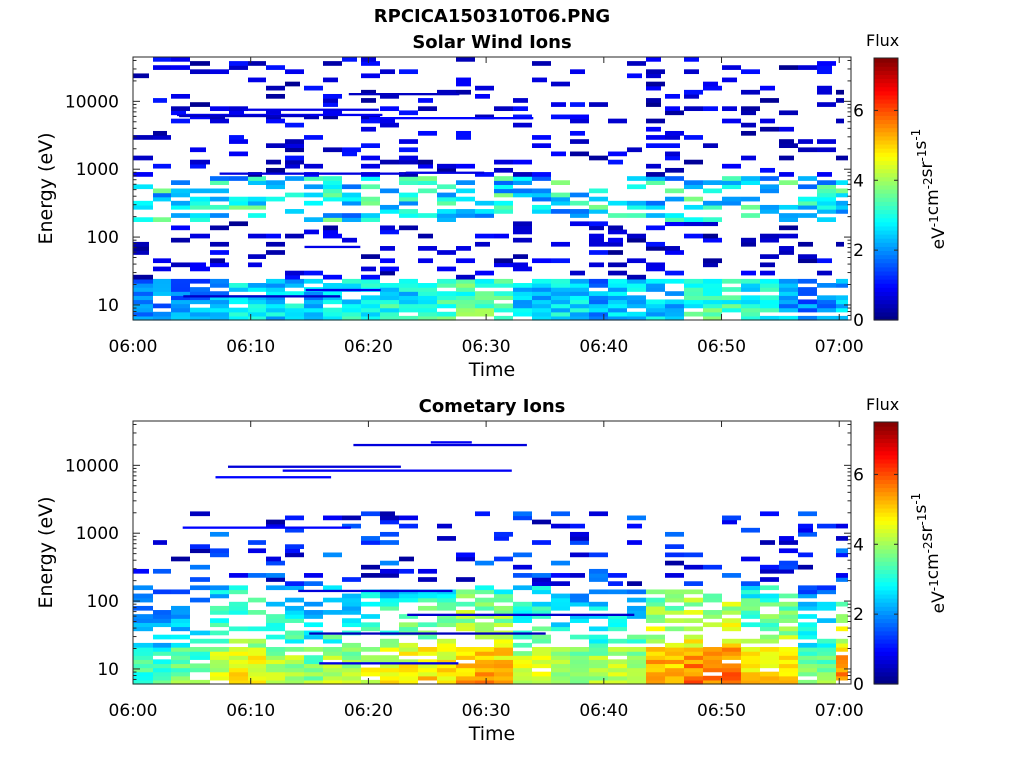  What do you see at coordinates (883, 404) in the screenshot?
I see `colorbar-2-title: Flux` at bounding box center [883, 404].